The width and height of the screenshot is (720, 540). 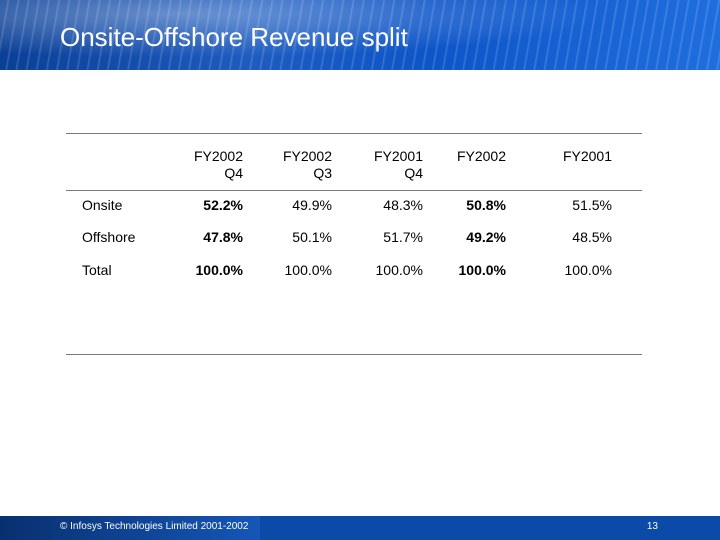 I want to click on footer-texture, so click(x=130, y=528).